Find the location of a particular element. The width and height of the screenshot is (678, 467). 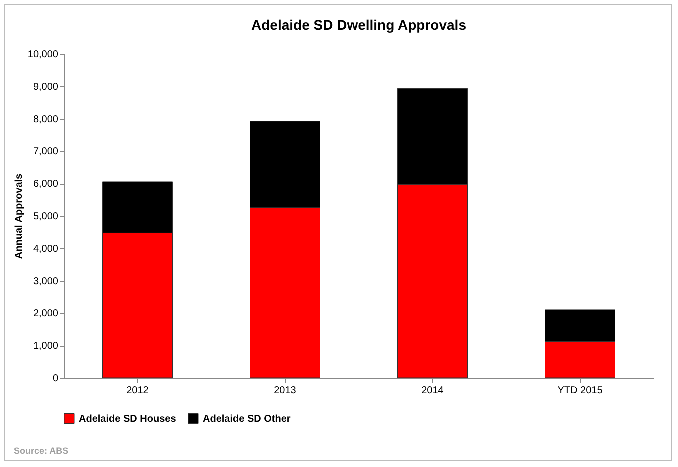

y-tick-label: 3,000 is located at coordinates (46, 282).